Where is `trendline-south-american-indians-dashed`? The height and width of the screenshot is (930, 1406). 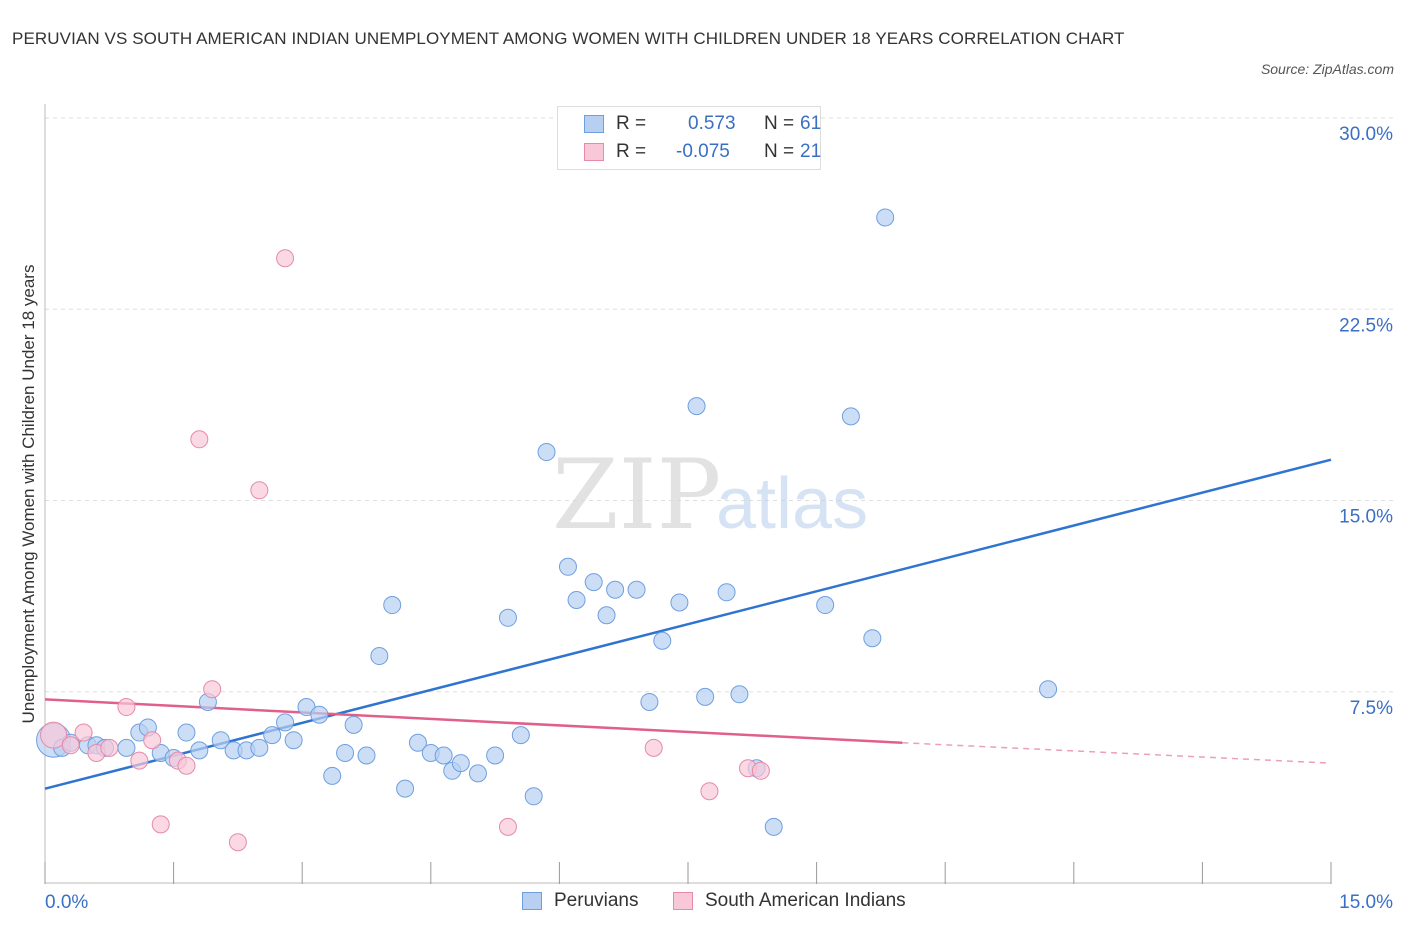 trendline-south-american-indians-dashed is located at coordinates (1117, 753).